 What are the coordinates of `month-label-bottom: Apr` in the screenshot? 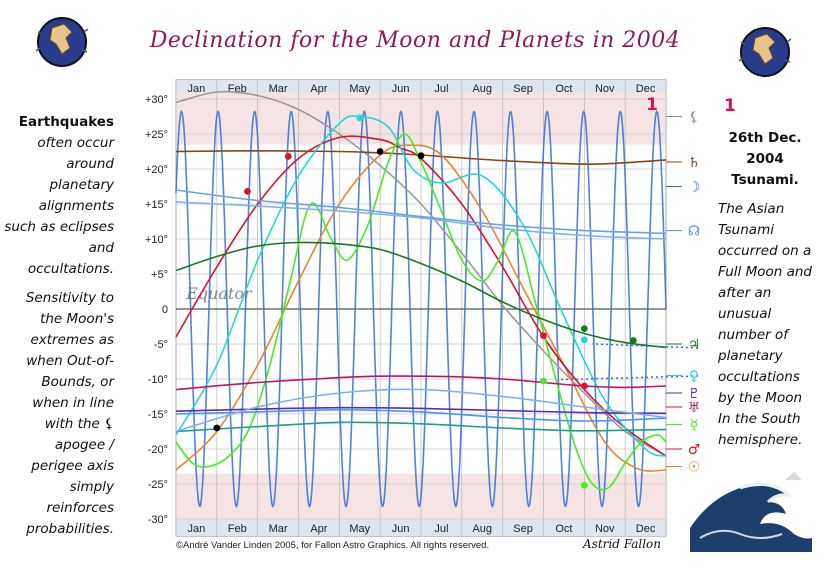 It's located at (318, 529).